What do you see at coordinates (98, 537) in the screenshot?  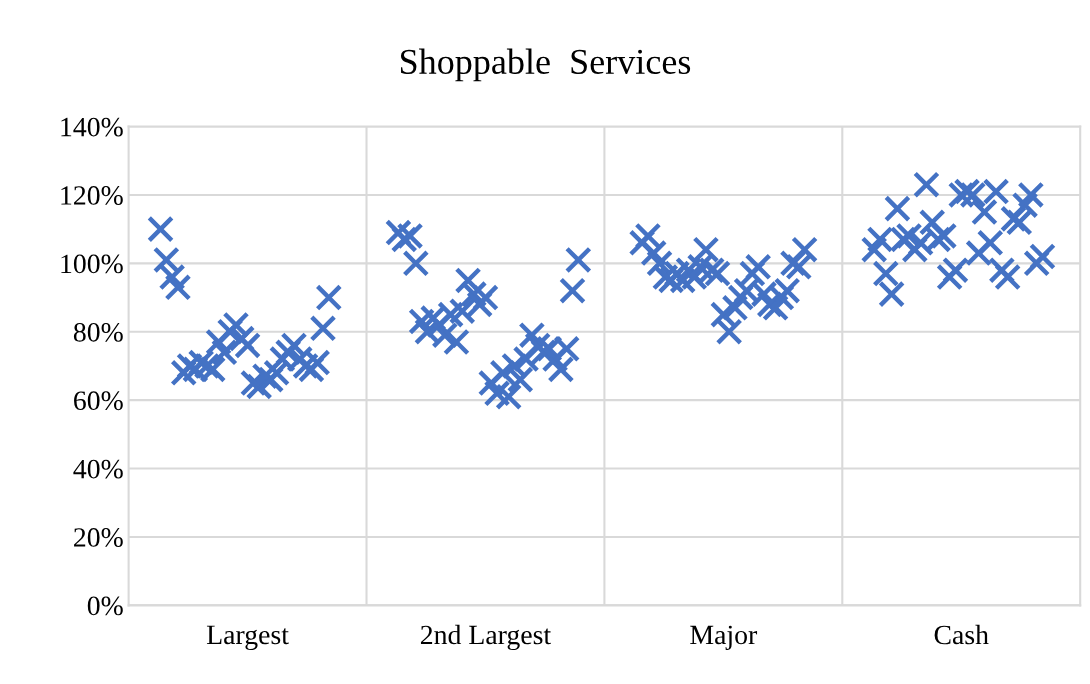 I see `y-tick-label: 20%` at bounding box center [98, 537].